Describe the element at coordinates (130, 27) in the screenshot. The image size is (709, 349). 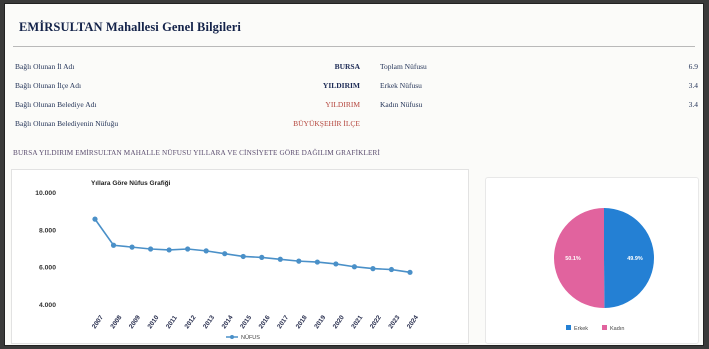
I see `page-title: EMİRSULTAN Mahallesi Genel Bilgileri` at that location.